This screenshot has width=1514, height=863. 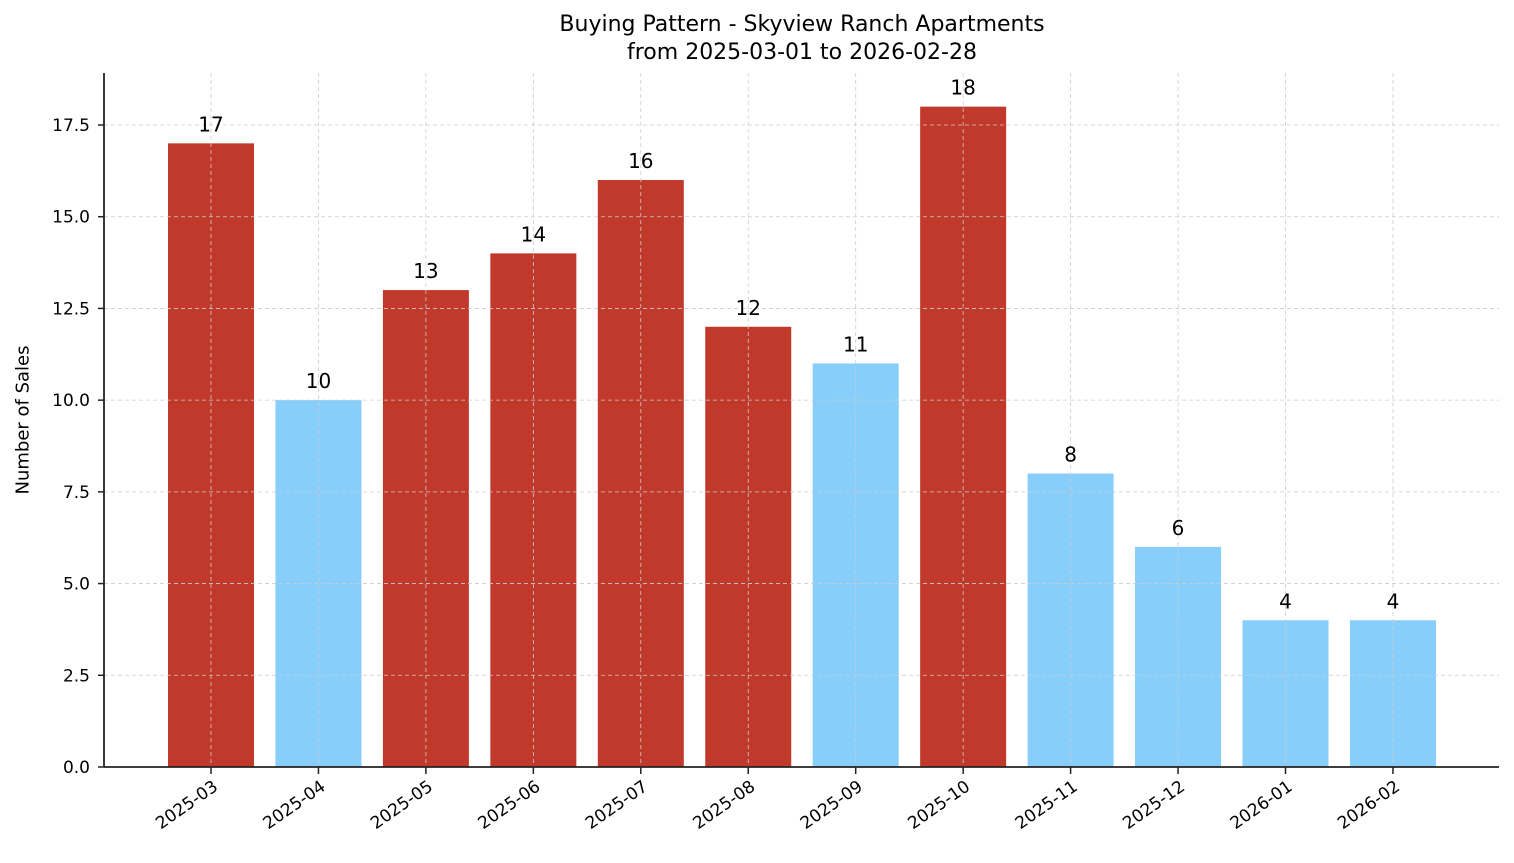 I want to click on x-tick-label: 2026-01, so click(x=1262, y=805).